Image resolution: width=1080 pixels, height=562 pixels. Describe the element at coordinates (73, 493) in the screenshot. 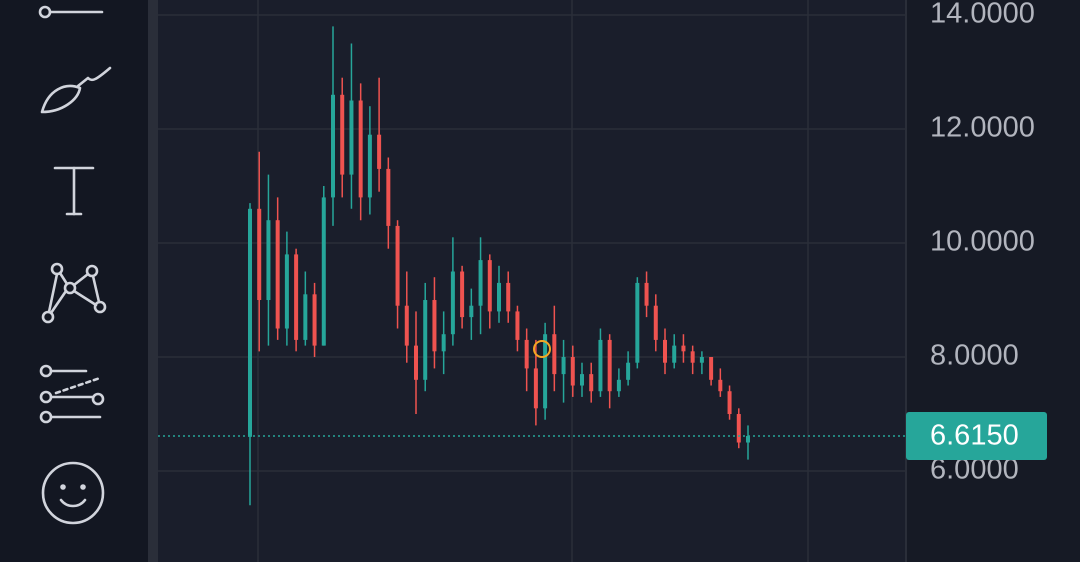

I see `tool-emoji` at that location.